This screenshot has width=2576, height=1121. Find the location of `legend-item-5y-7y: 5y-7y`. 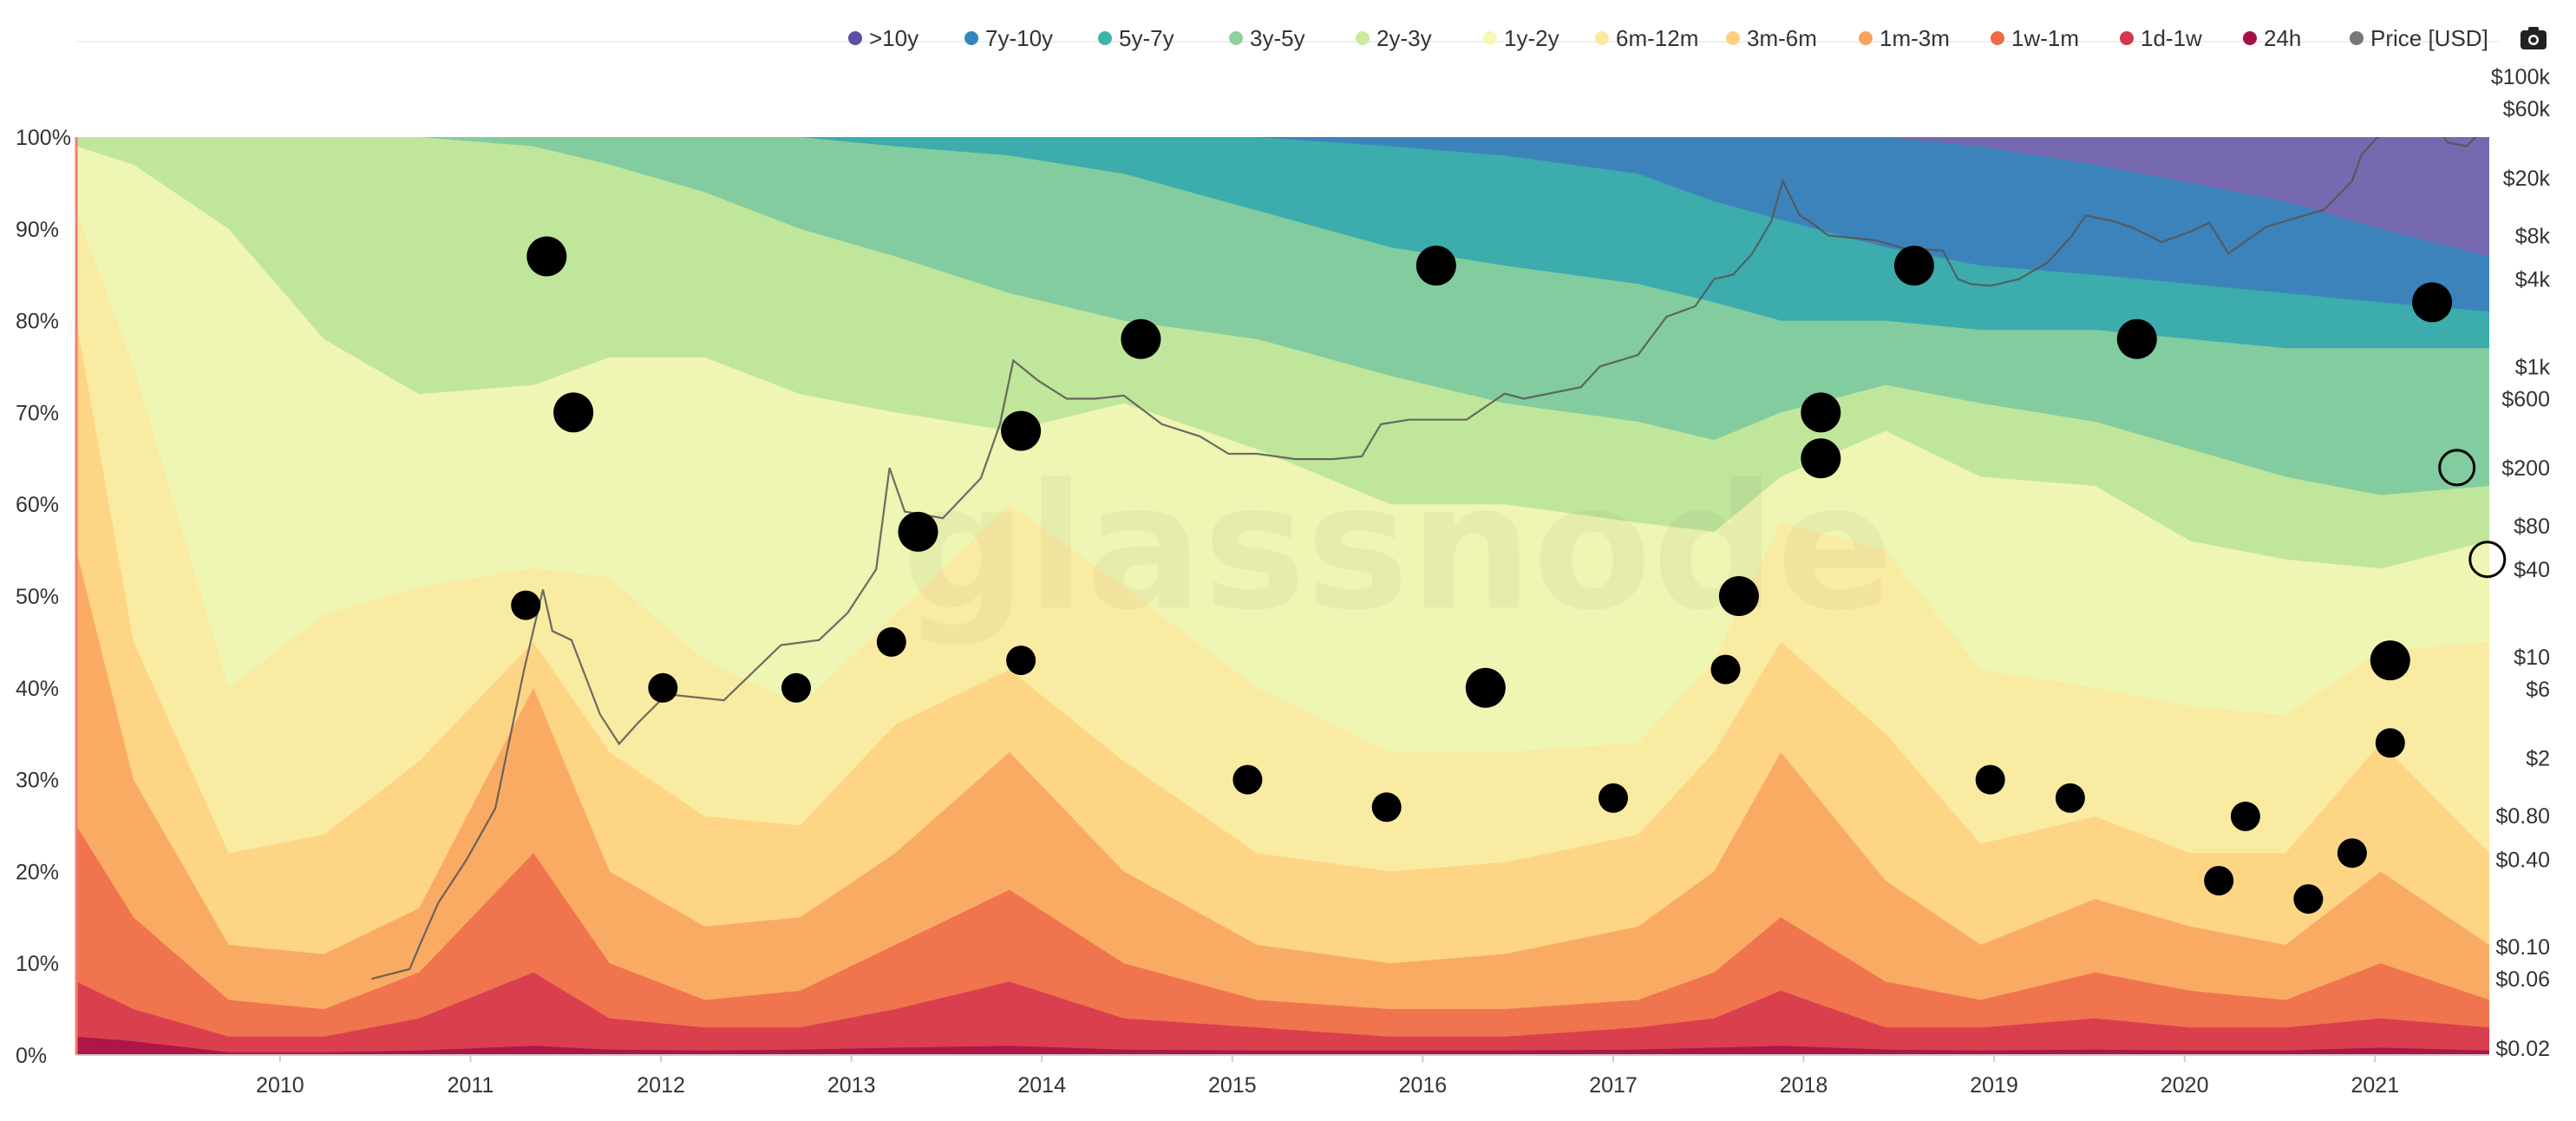

legend-item-5y-7y: 5y-7y is located at coordinates (1136, 38).